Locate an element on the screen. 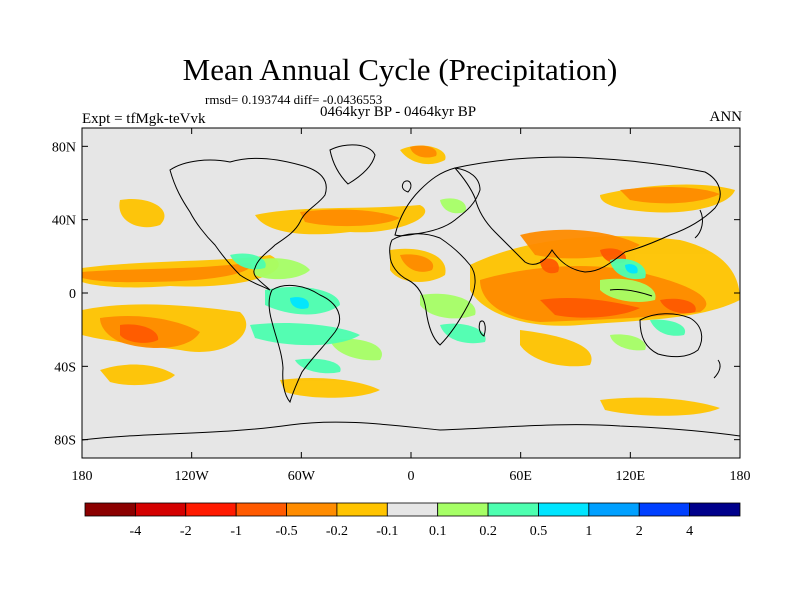 The image size is (800, 600). colorbar is located at coordinates (412, 509).